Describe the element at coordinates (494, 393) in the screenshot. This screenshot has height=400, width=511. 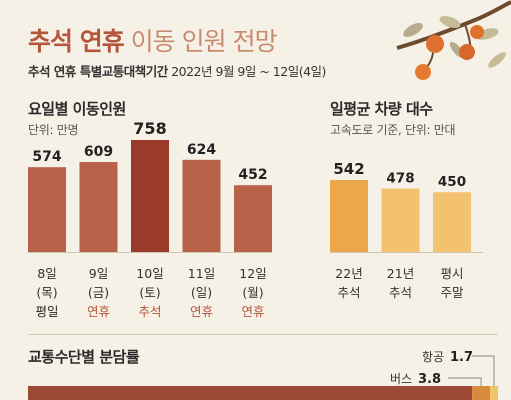
I see `chart3-segment-air` at that location.